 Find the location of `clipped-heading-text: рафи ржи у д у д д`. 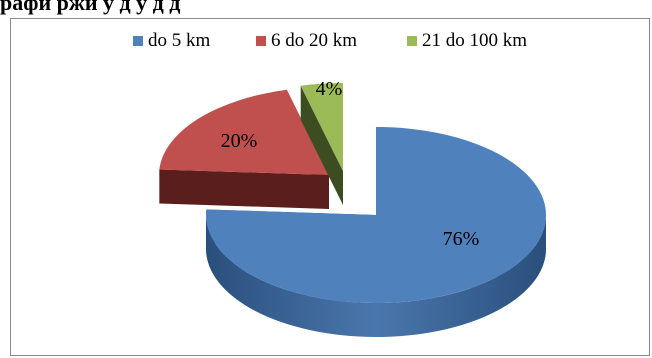

clipped-heading-text: рафи ржи у д у д д is located at coordinates (90, 7).